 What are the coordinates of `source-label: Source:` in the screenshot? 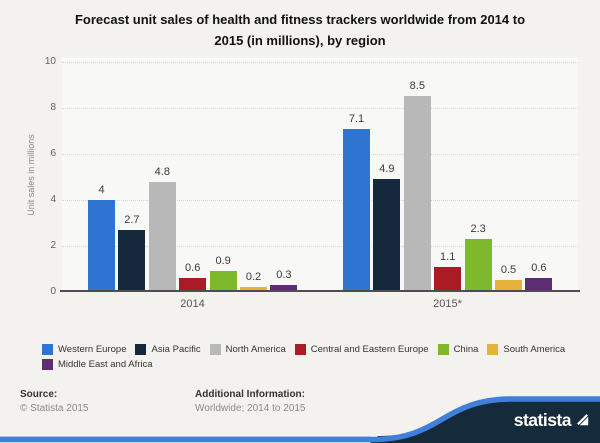 It's located at (39, 394).